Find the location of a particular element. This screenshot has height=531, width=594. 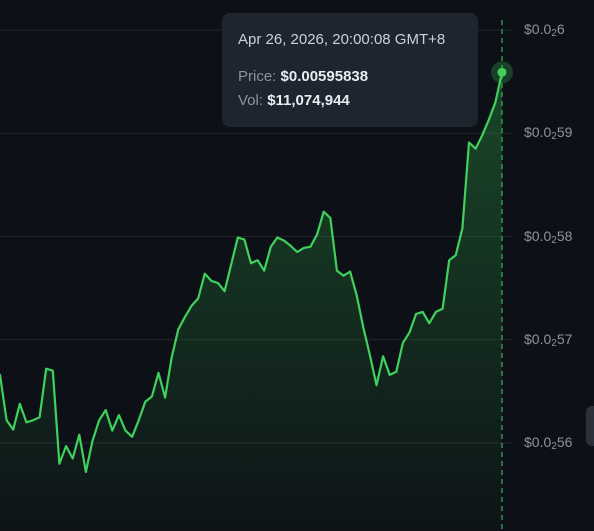

tooltip-price-row: Price: $0.00595838 is located at coordinates (350, 76).